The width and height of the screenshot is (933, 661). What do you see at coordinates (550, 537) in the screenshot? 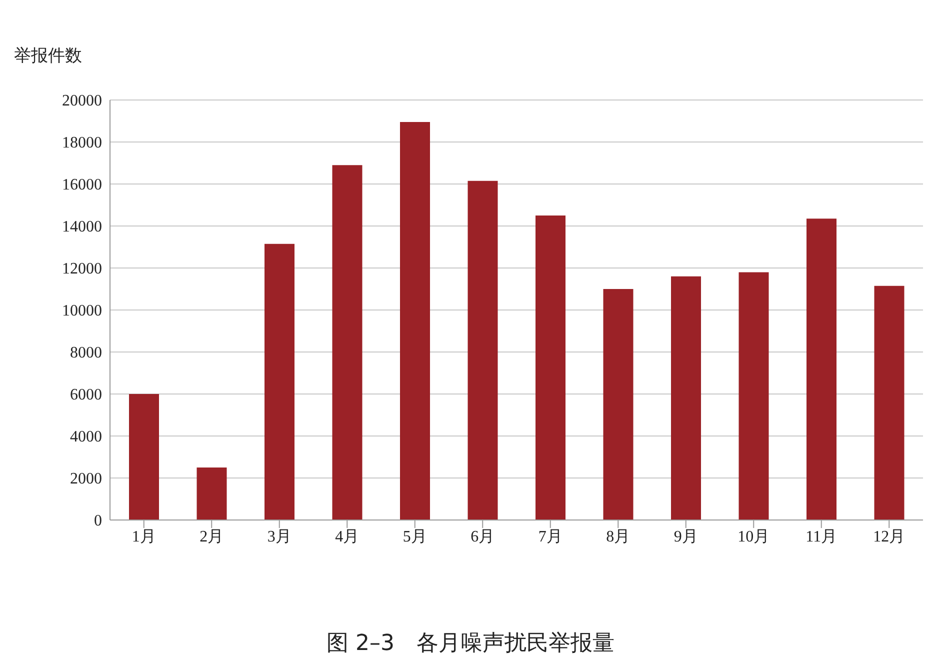
I see `x-tick-label: 7月` at bounding box center [550, 537].